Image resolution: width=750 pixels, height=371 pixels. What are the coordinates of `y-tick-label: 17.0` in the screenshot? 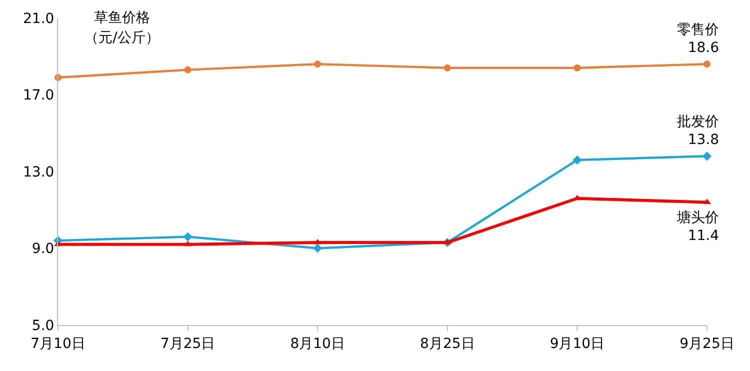 It's located at (38, 96).